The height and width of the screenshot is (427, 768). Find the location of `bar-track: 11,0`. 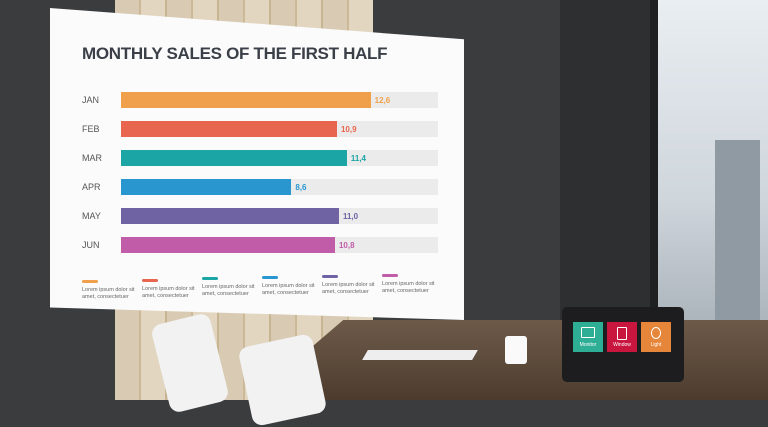

bar-track: 11,0 is located at coordinates (279, 216).